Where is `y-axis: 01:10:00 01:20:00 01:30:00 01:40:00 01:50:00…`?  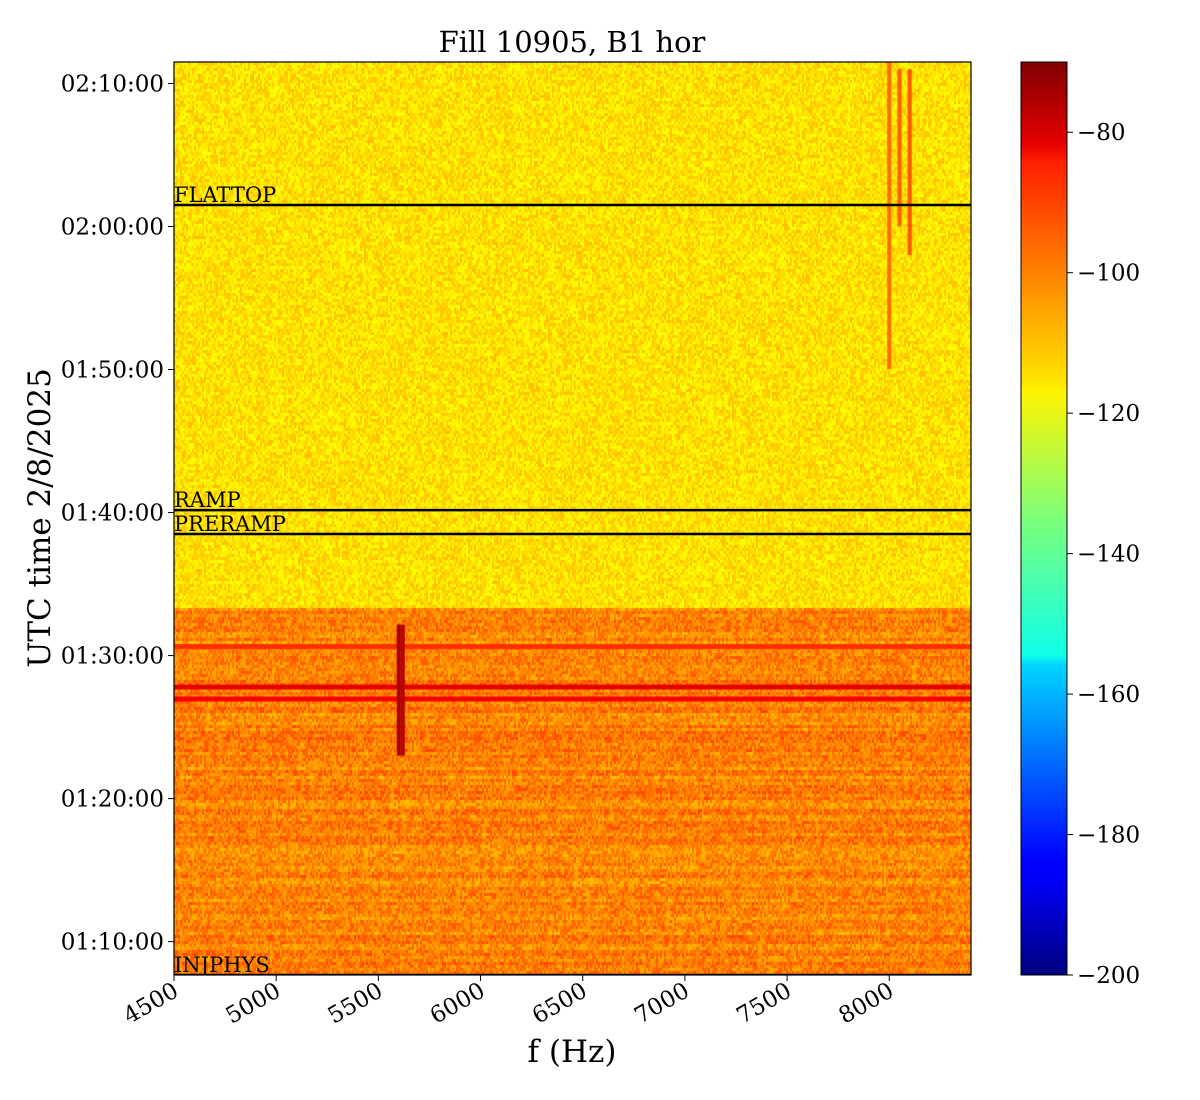 y-axis: 01:10:00 01:20:00 01:30:00 01:40:00 01:50:00… is located at coordinates (117, 513).